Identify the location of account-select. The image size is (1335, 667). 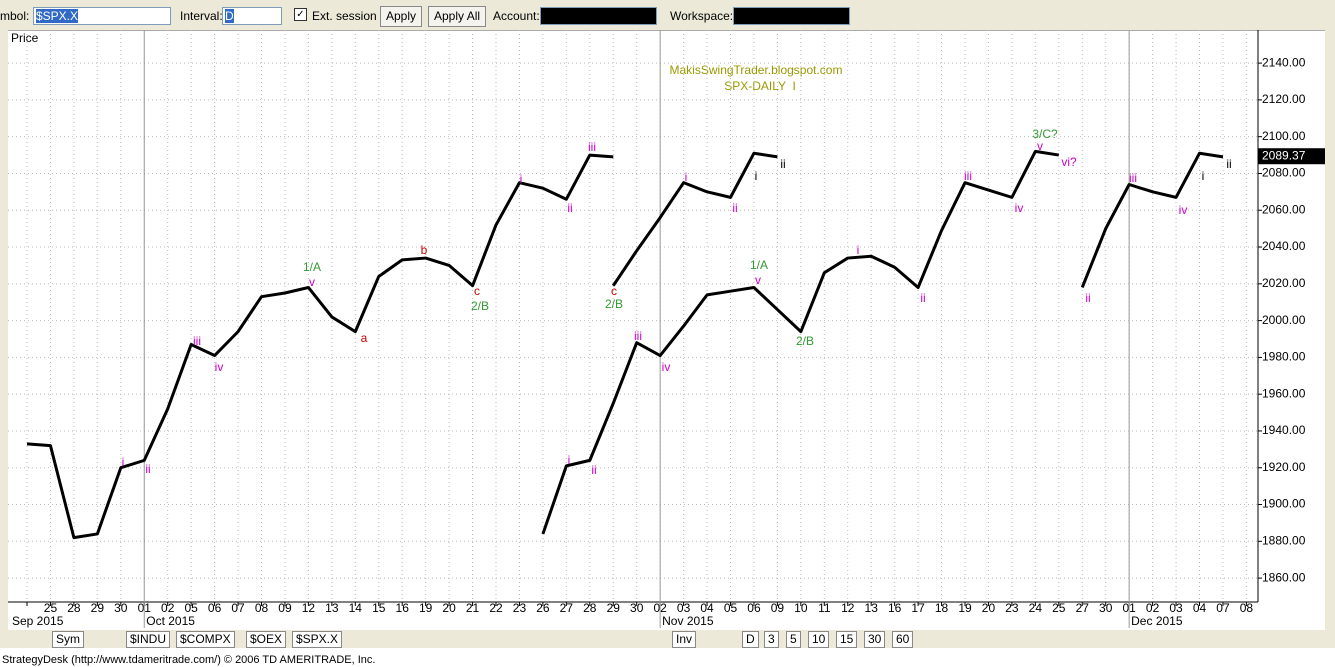
(598, 16).